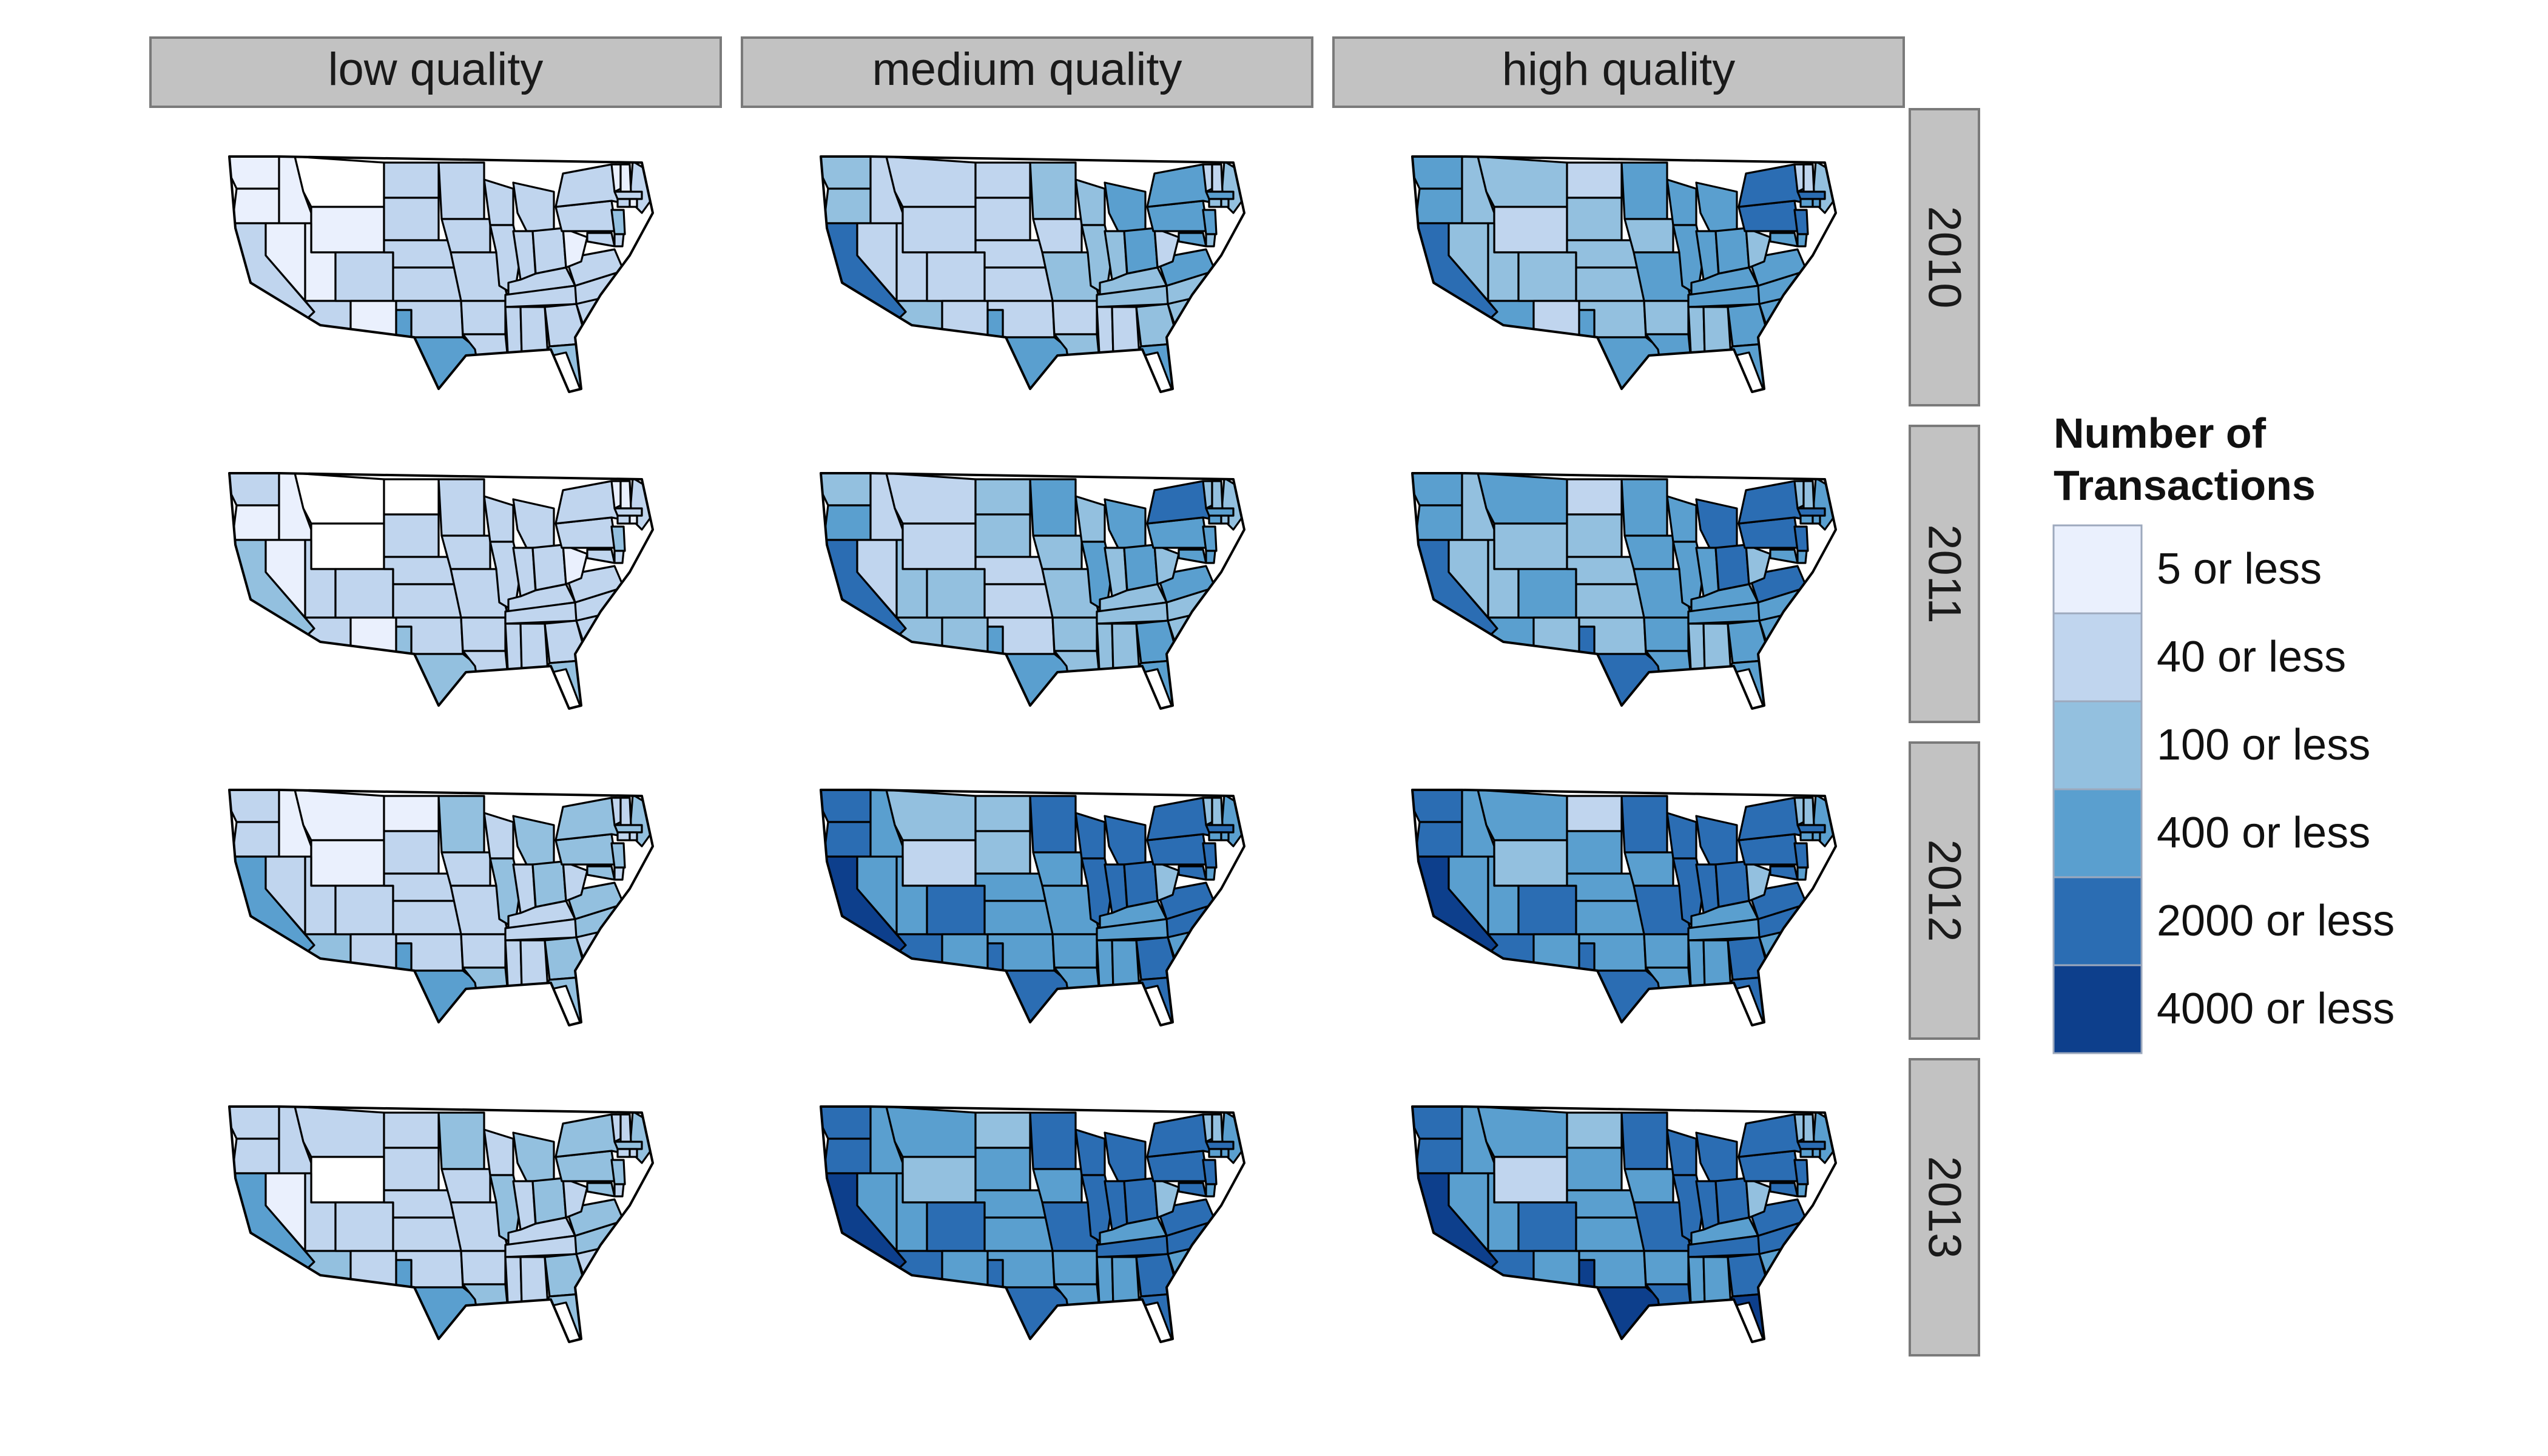 This screenshot has width=2548, height=1456. I want to click on legend-key-100-or-less, so click(2097, 745).